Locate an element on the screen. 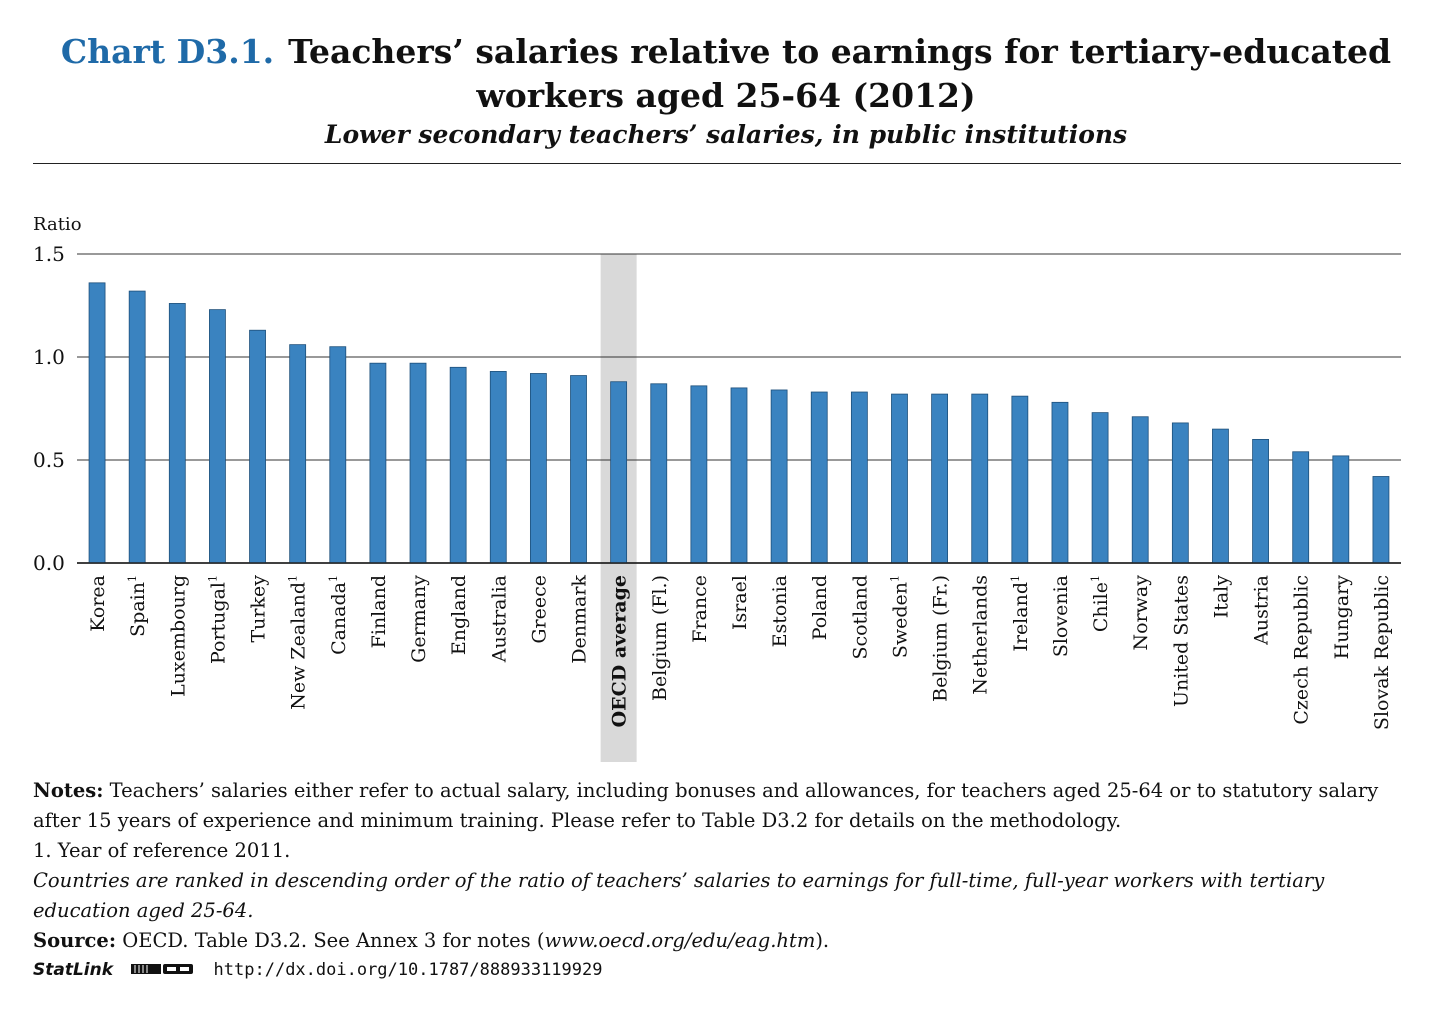  x-tick-label: Israel is located at coordinates (740, 602).